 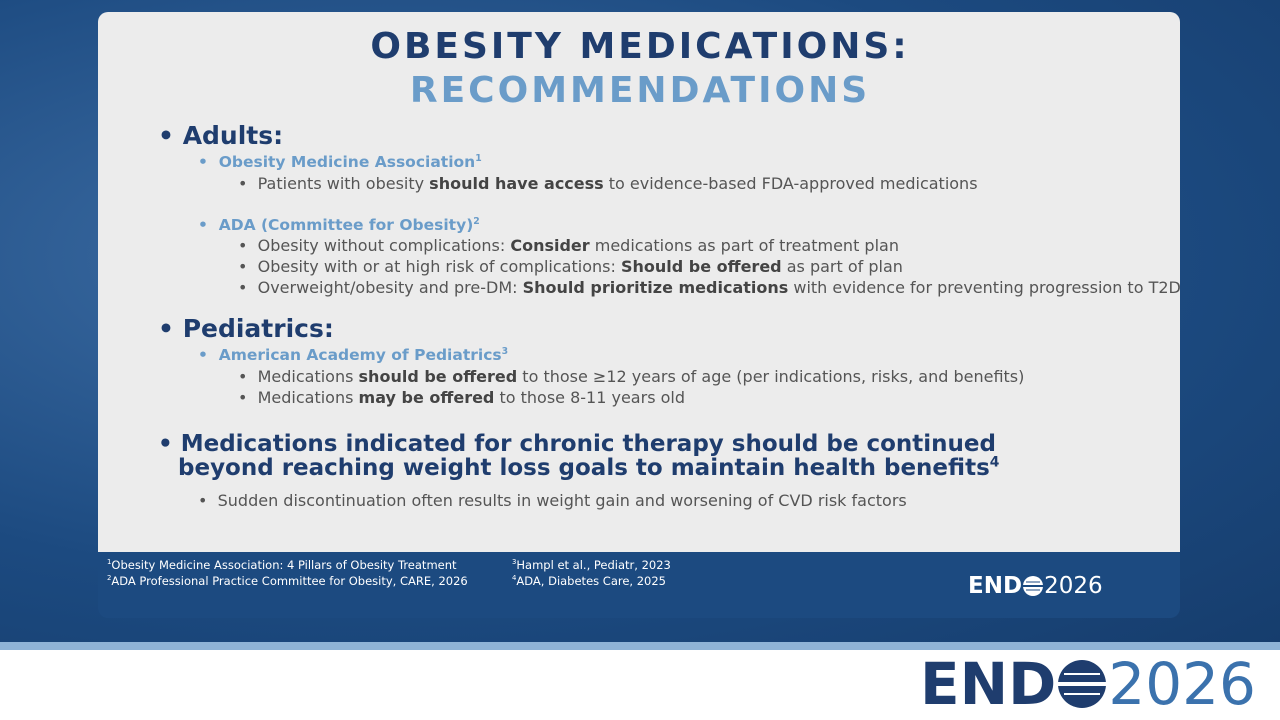 What do you see at coordinates (258, 328) in the screenshot?
I see `heading-text: Pediatrics:` at bounding box center [258, 328].